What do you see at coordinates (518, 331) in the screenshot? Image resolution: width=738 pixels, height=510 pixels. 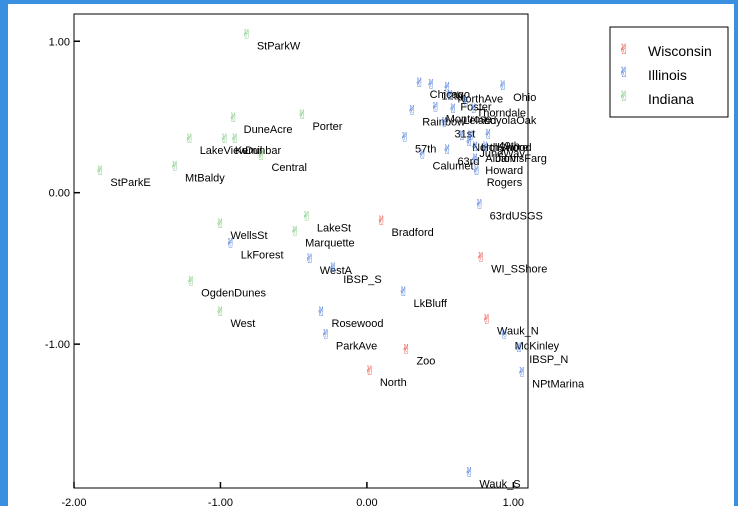 I see `point-label: Wauk_N` at bounding box center [518, 331].